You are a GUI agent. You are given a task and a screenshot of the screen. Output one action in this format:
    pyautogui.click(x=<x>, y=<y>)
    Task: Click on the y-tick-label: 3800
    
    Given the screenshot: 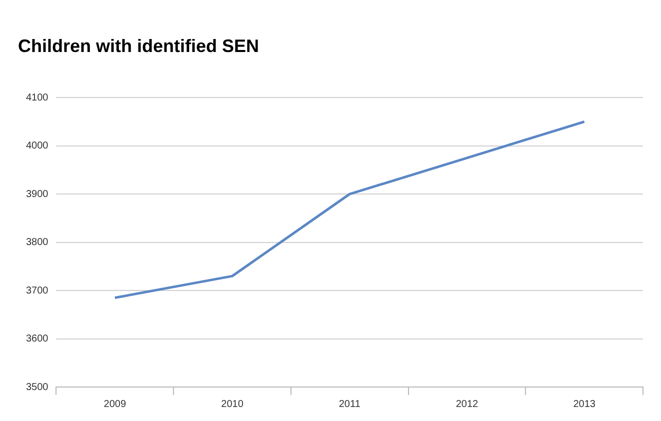 What is the action you would take?
    pyautogui.click(x=37, y=242)
    